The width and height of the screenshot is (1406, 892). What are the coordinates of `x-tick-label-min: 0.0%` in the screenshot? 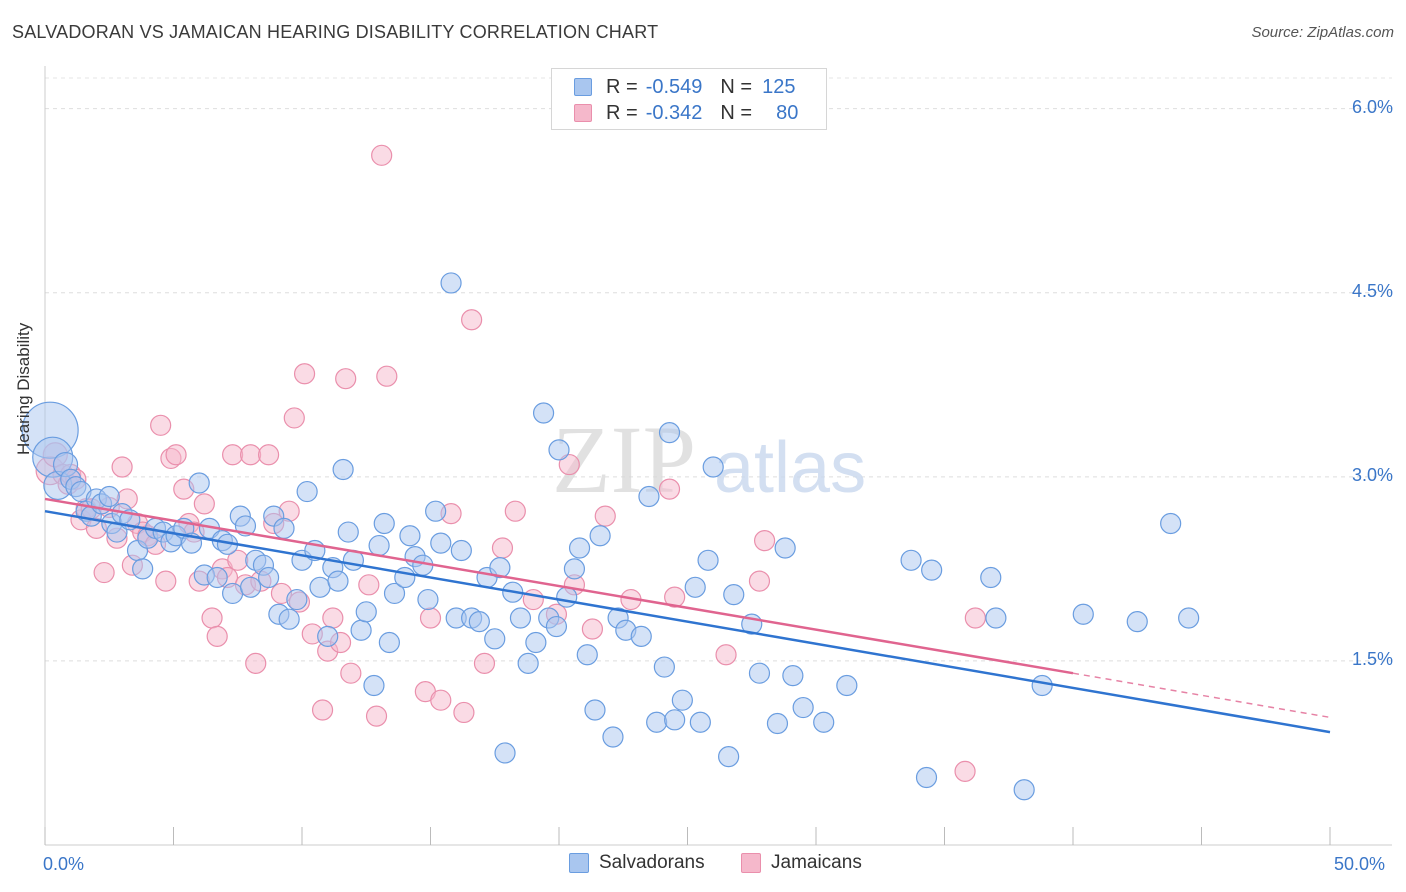 It's located at (64, 864).